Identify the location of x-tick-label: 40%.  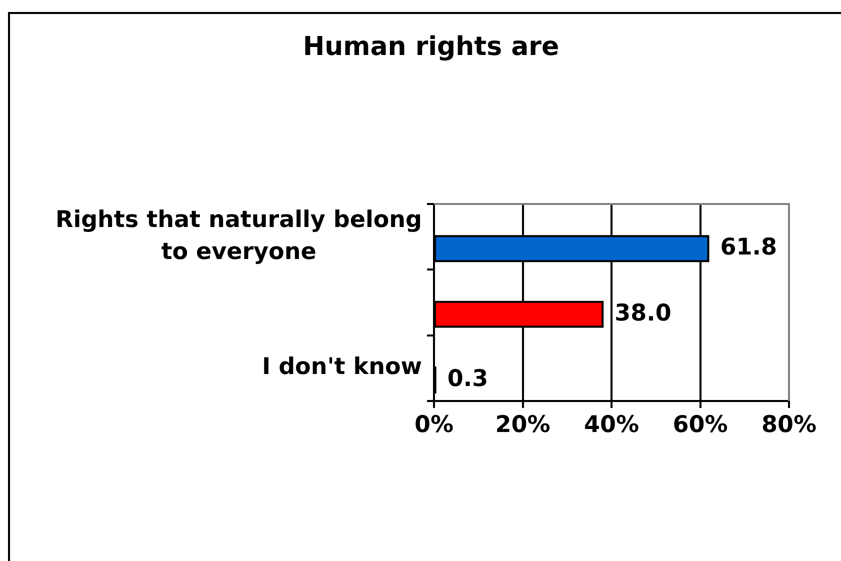
(612, 425).